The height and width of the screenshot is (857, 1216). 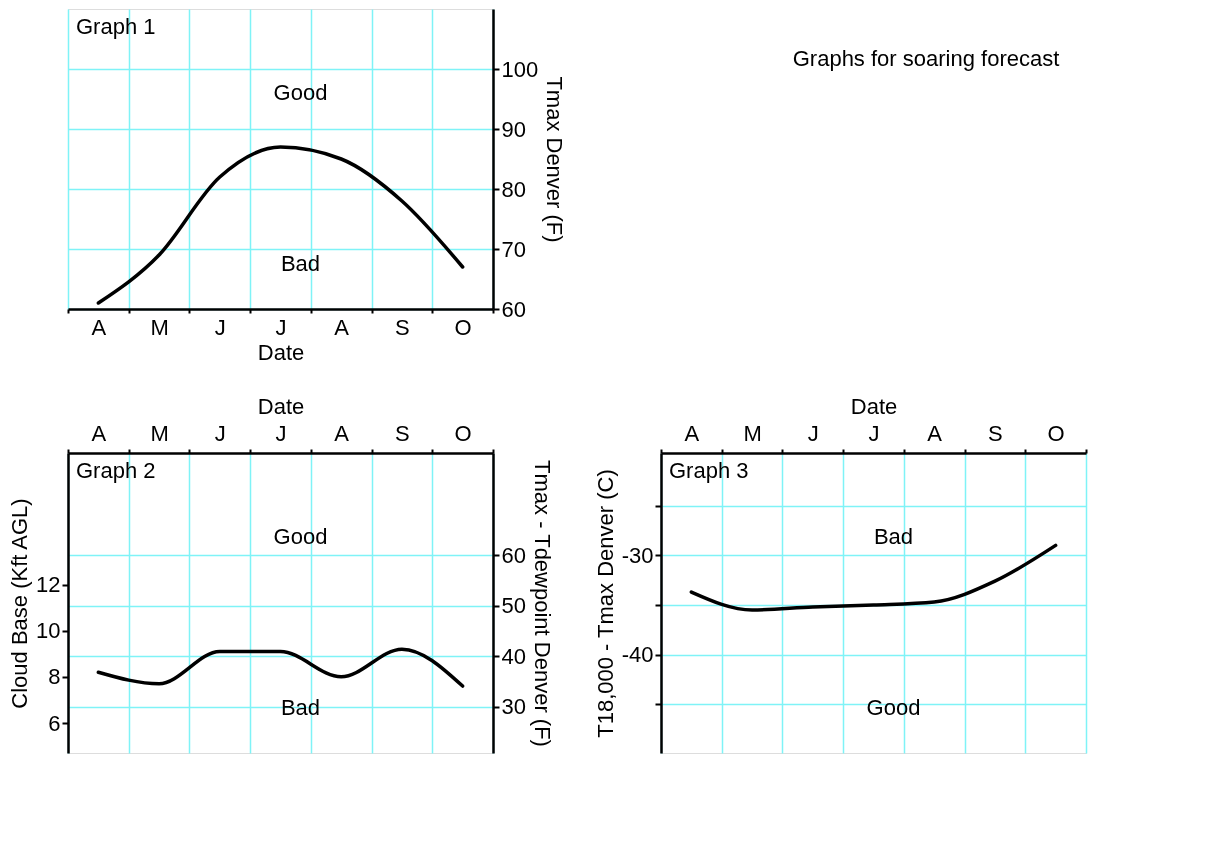 What do you see at coordinates (513, 656) in the screenshot?
I see `y2-tick-label: 40` at bounding box center [513, 656].